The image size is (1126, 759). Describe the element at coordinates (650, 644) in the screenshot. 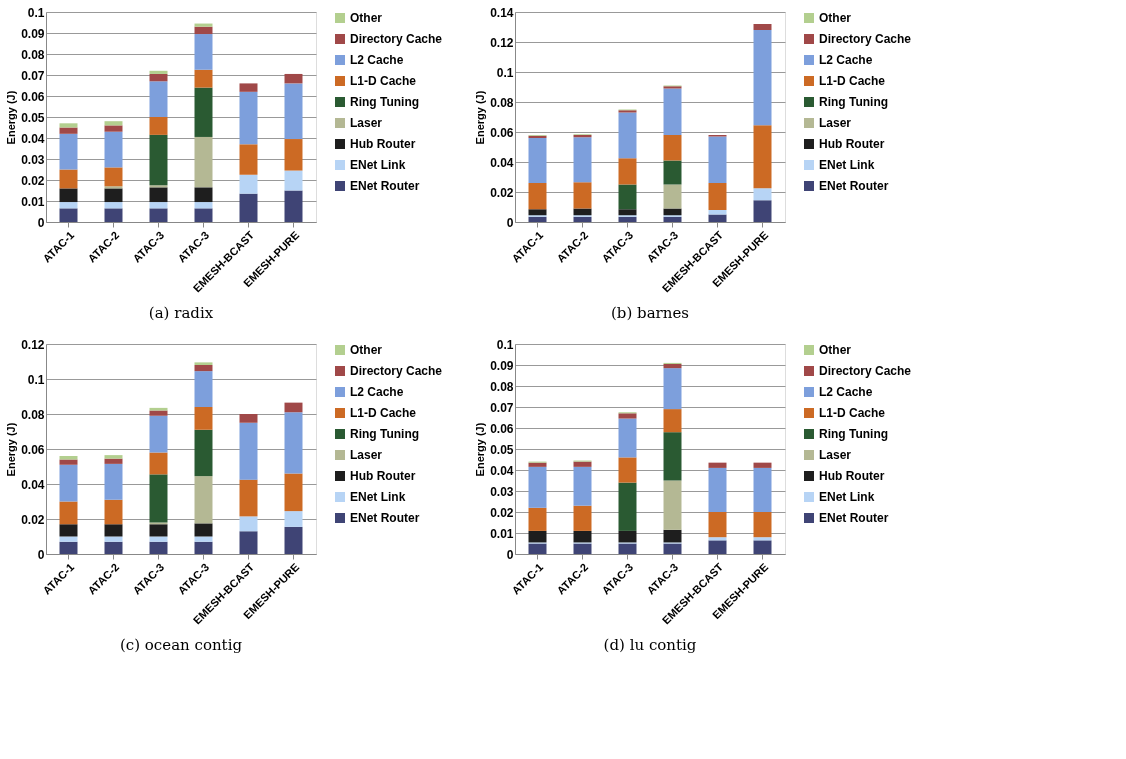

I see `text: (d) lu contig` at that location.